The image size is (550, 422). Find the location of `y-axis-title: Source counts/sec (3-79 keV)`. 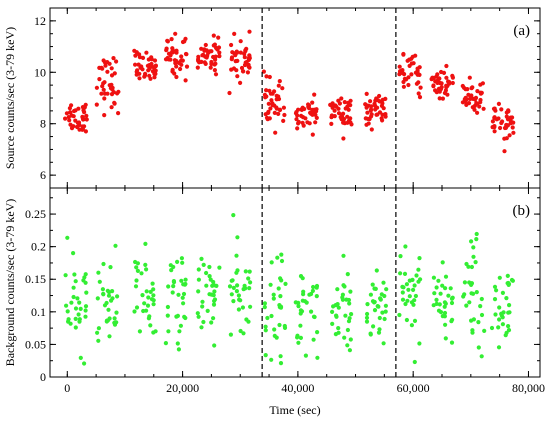

y-axis-title: Source counts/sec (3-79 keV) is located at coordinates (10, 98).